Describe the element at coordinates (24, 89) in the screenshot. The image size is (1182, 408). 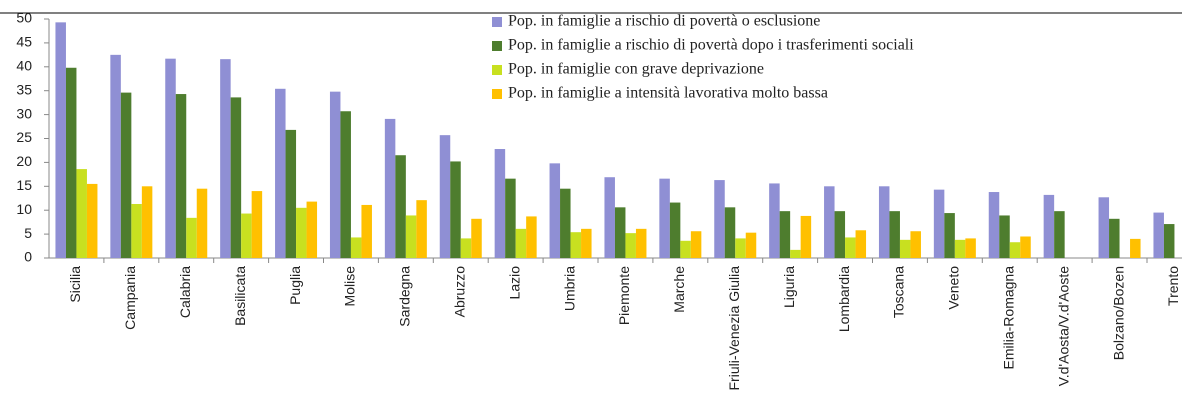
I see `y-tick-label: 35` at that location.